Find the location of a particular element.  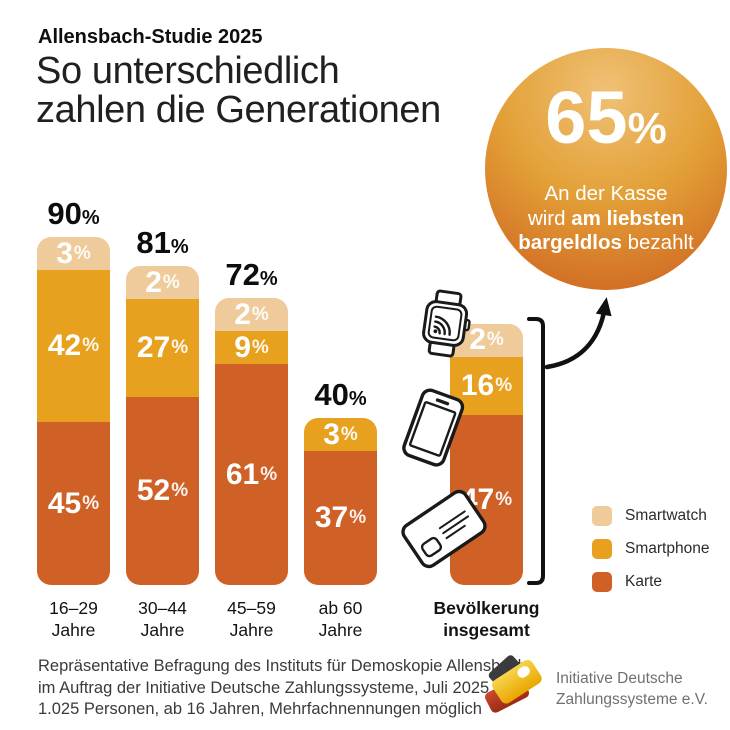

segment-smartphone: 16% is located at coordinates (486, 385).